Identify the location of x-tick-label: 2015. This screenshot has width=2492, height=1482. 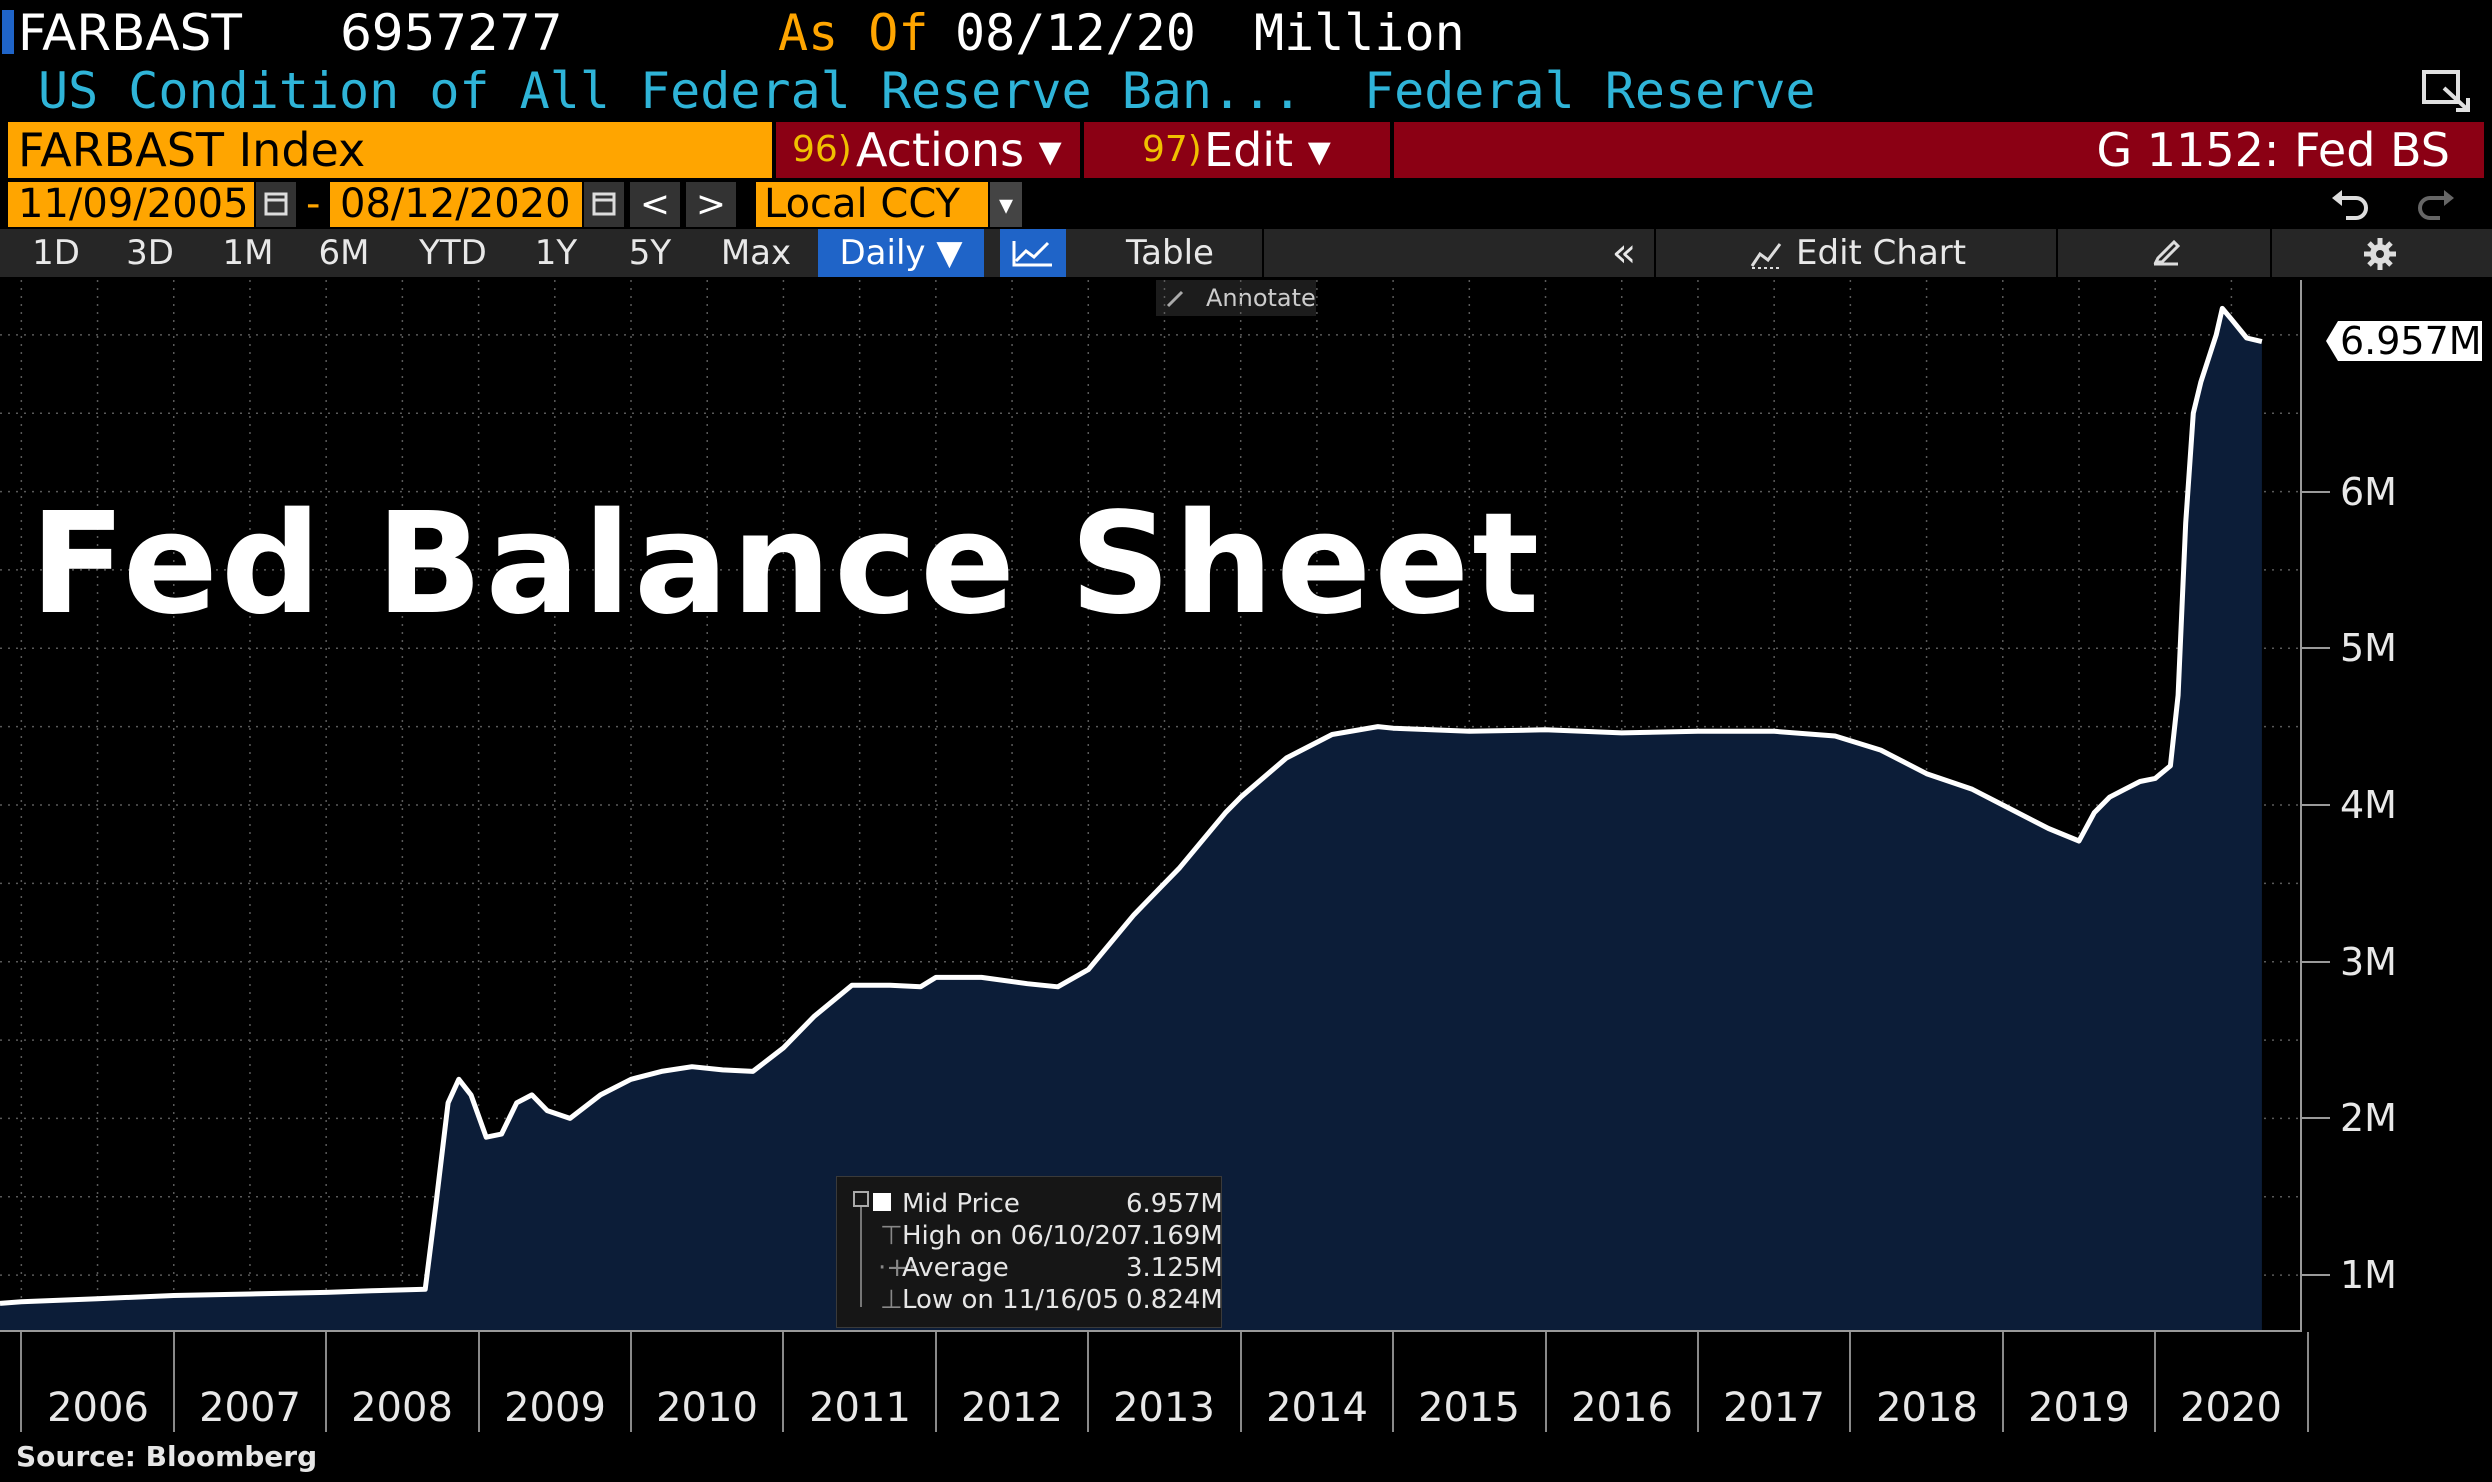
(1469, 1408).